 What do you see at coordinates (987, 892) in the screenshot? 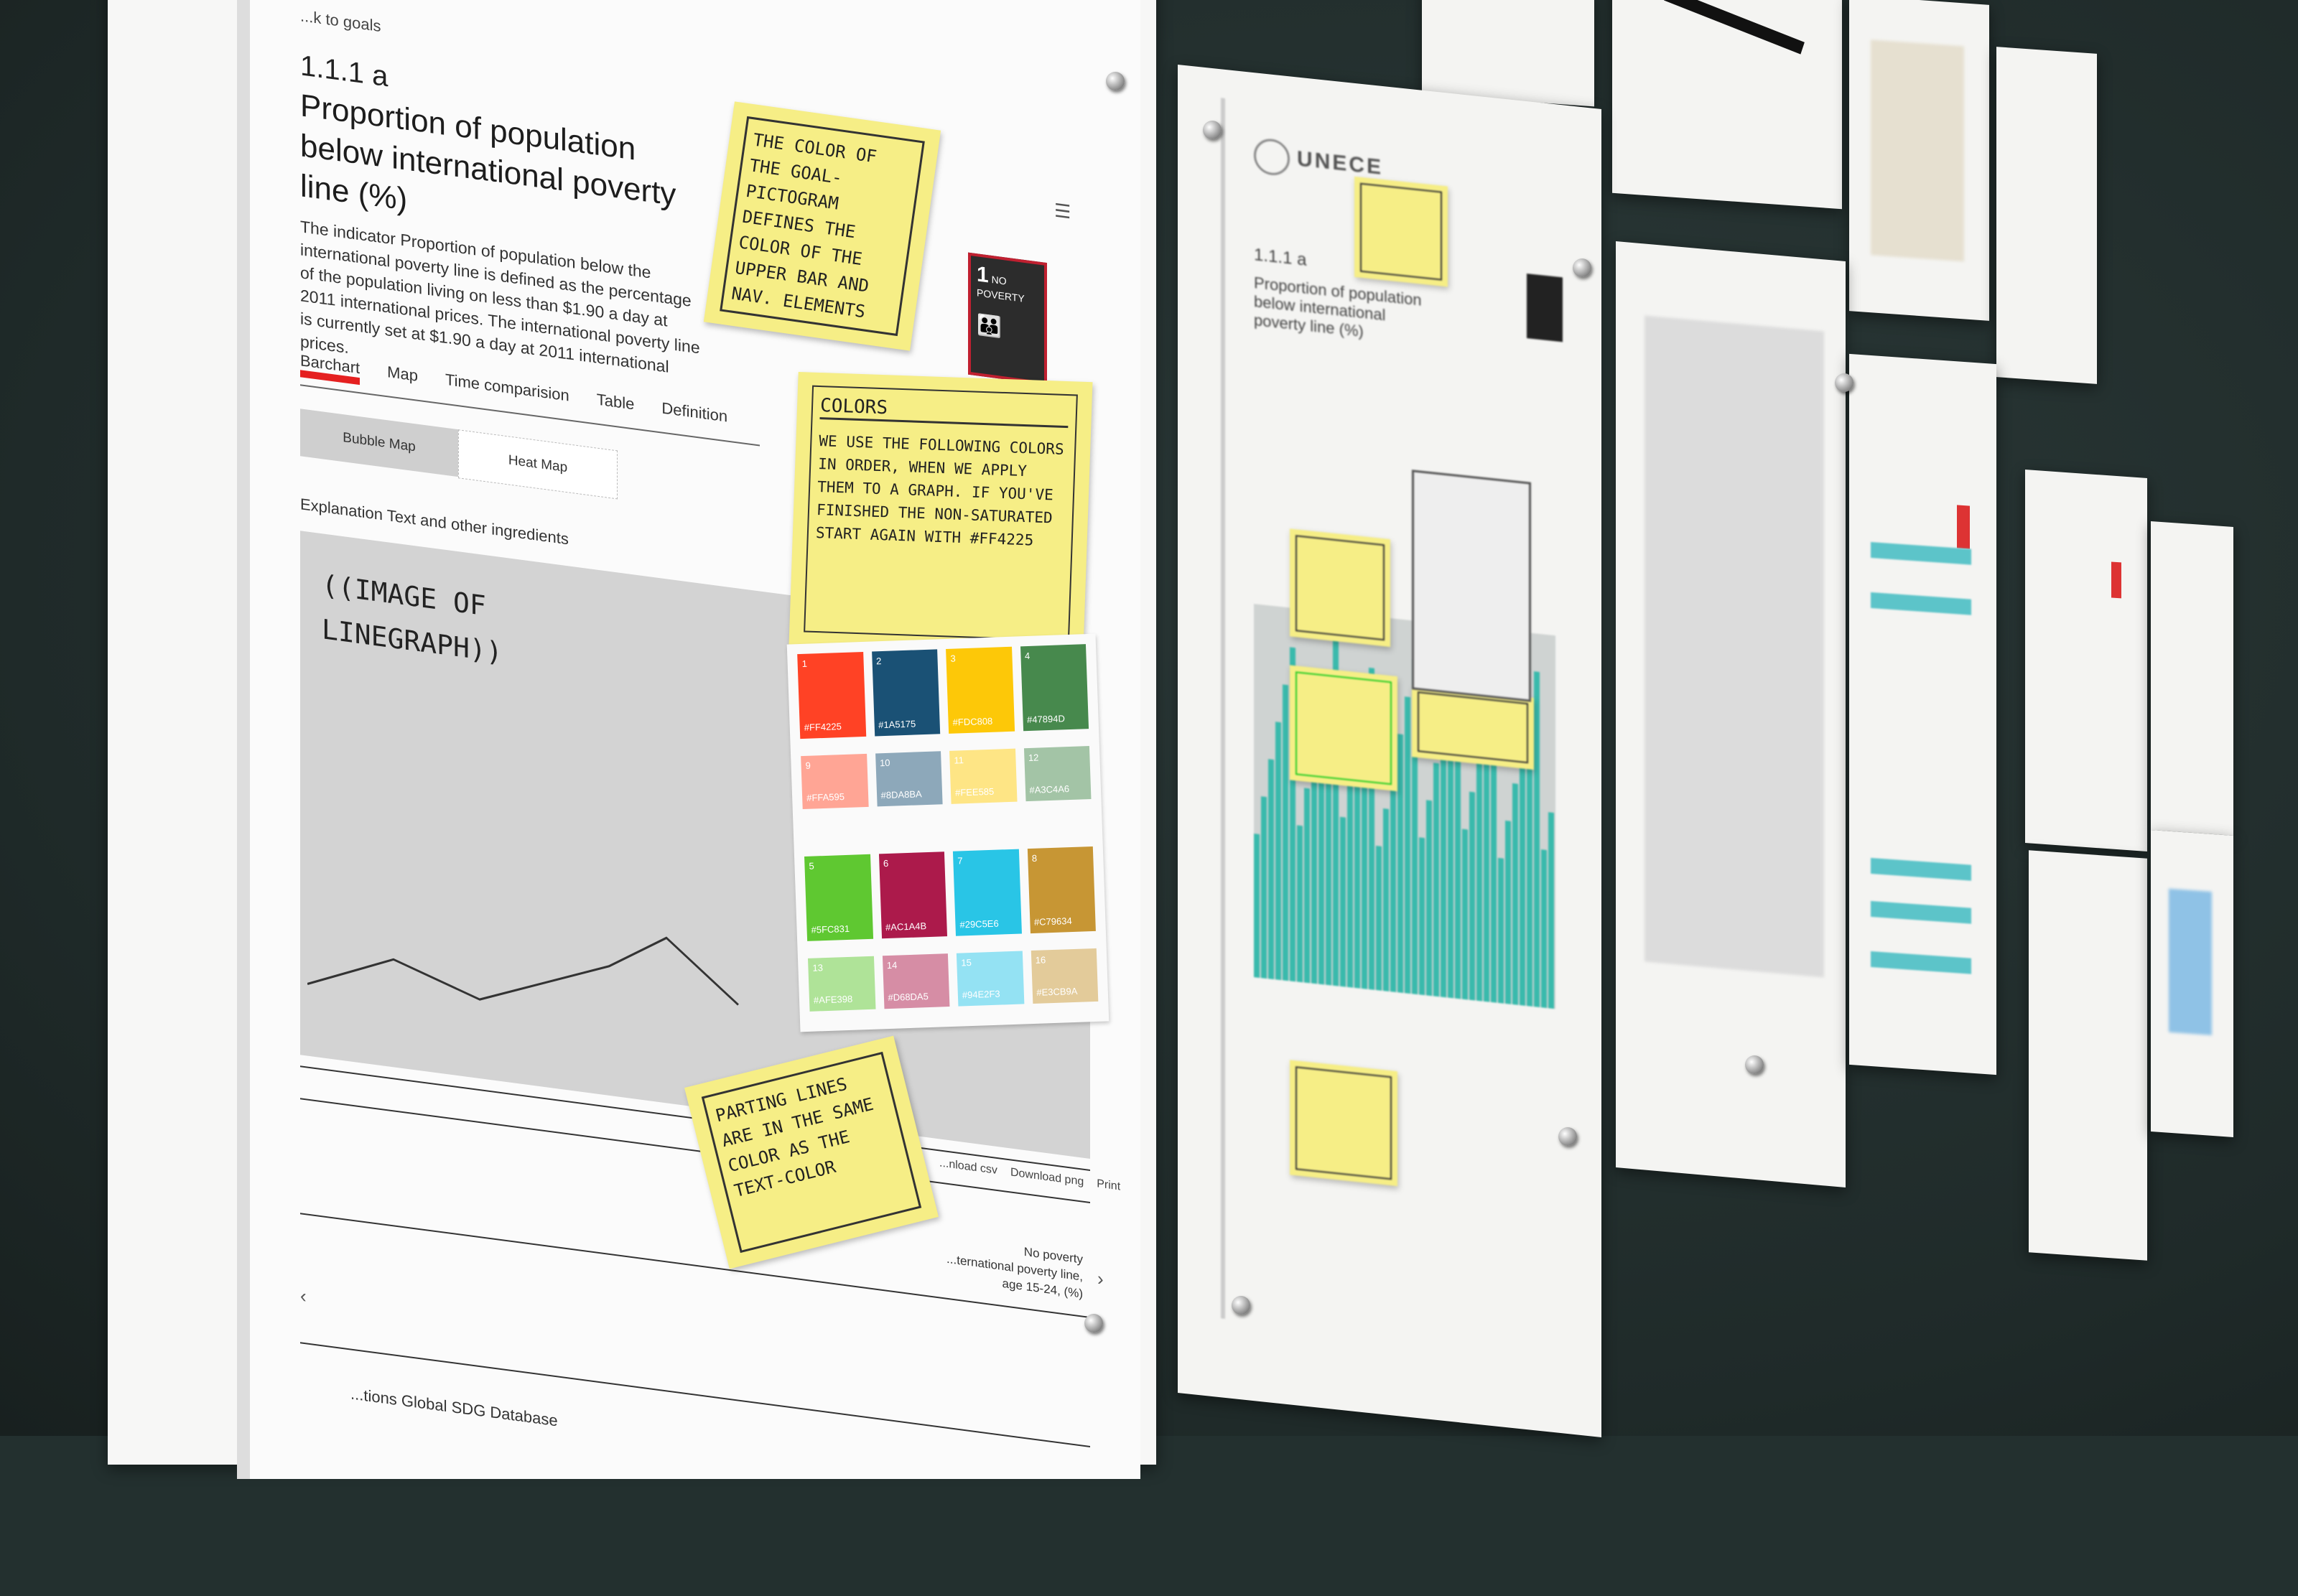
I see `color-swatch: 7 #29C5E6` at bounding box center [987, 892].